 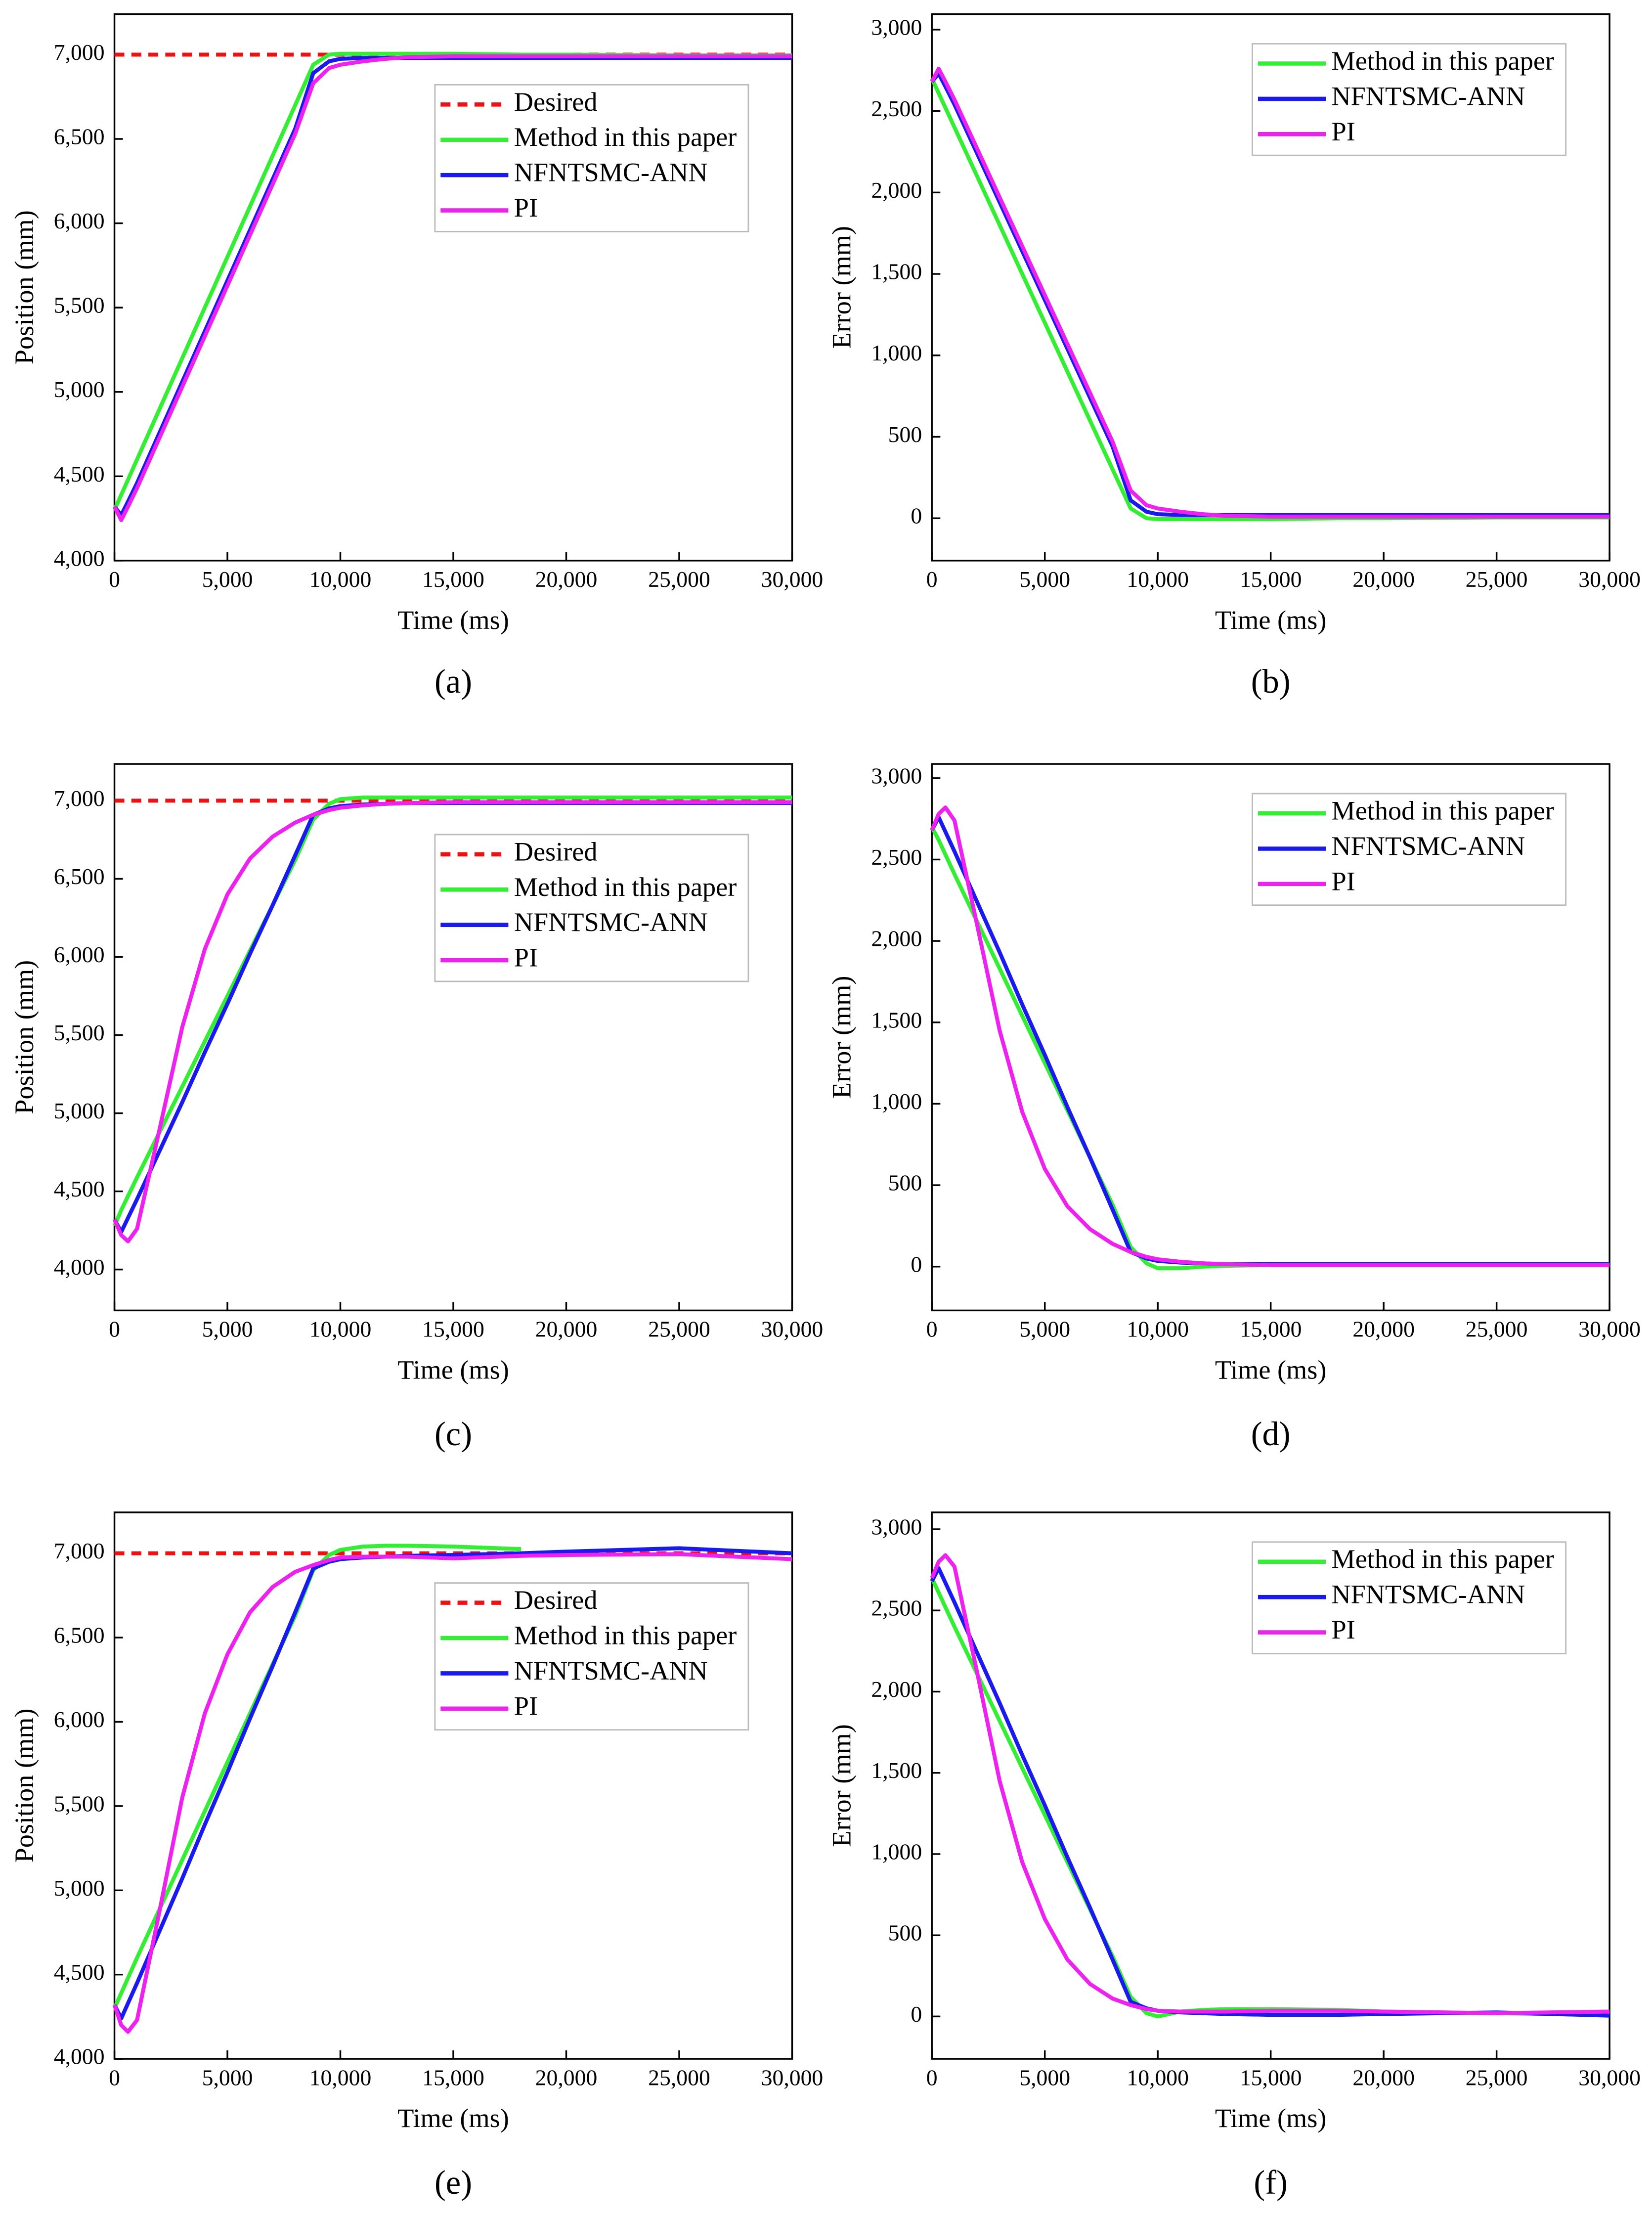 What do you see at coordinates (905, 435) in the screenshot?
I see `y-tick-label: 500` at bounding box center [905, 435].